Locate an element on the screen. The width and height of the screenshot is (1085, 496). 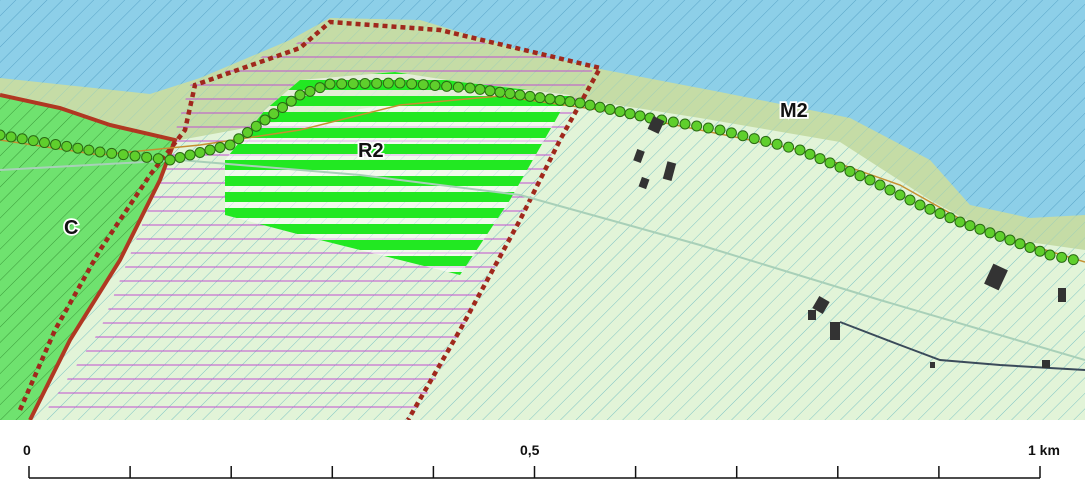
zone-c-area is located at coordinates (87, 257).